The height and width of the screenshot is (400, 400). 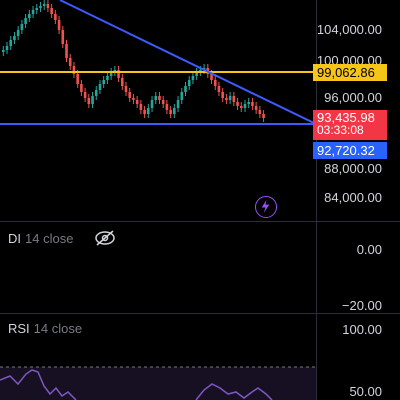 I want to click on price-axis-label: 104,000.00, so click(x=349, y=29).